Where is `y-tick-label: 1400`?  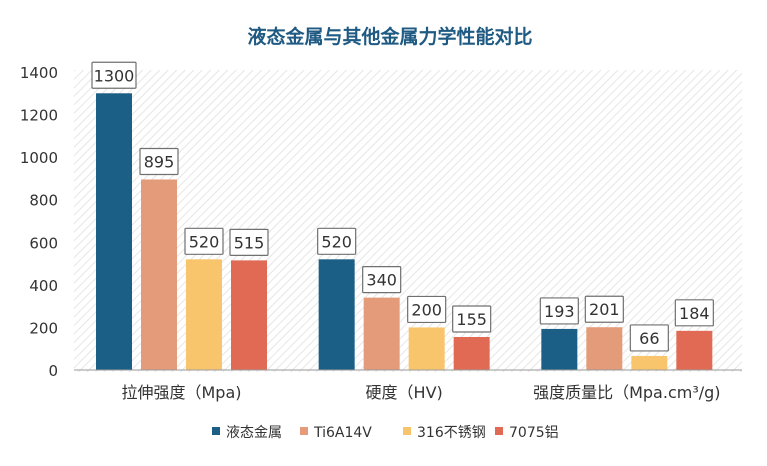
y-tick-label: 1400 is located at coordinates (39, 73).